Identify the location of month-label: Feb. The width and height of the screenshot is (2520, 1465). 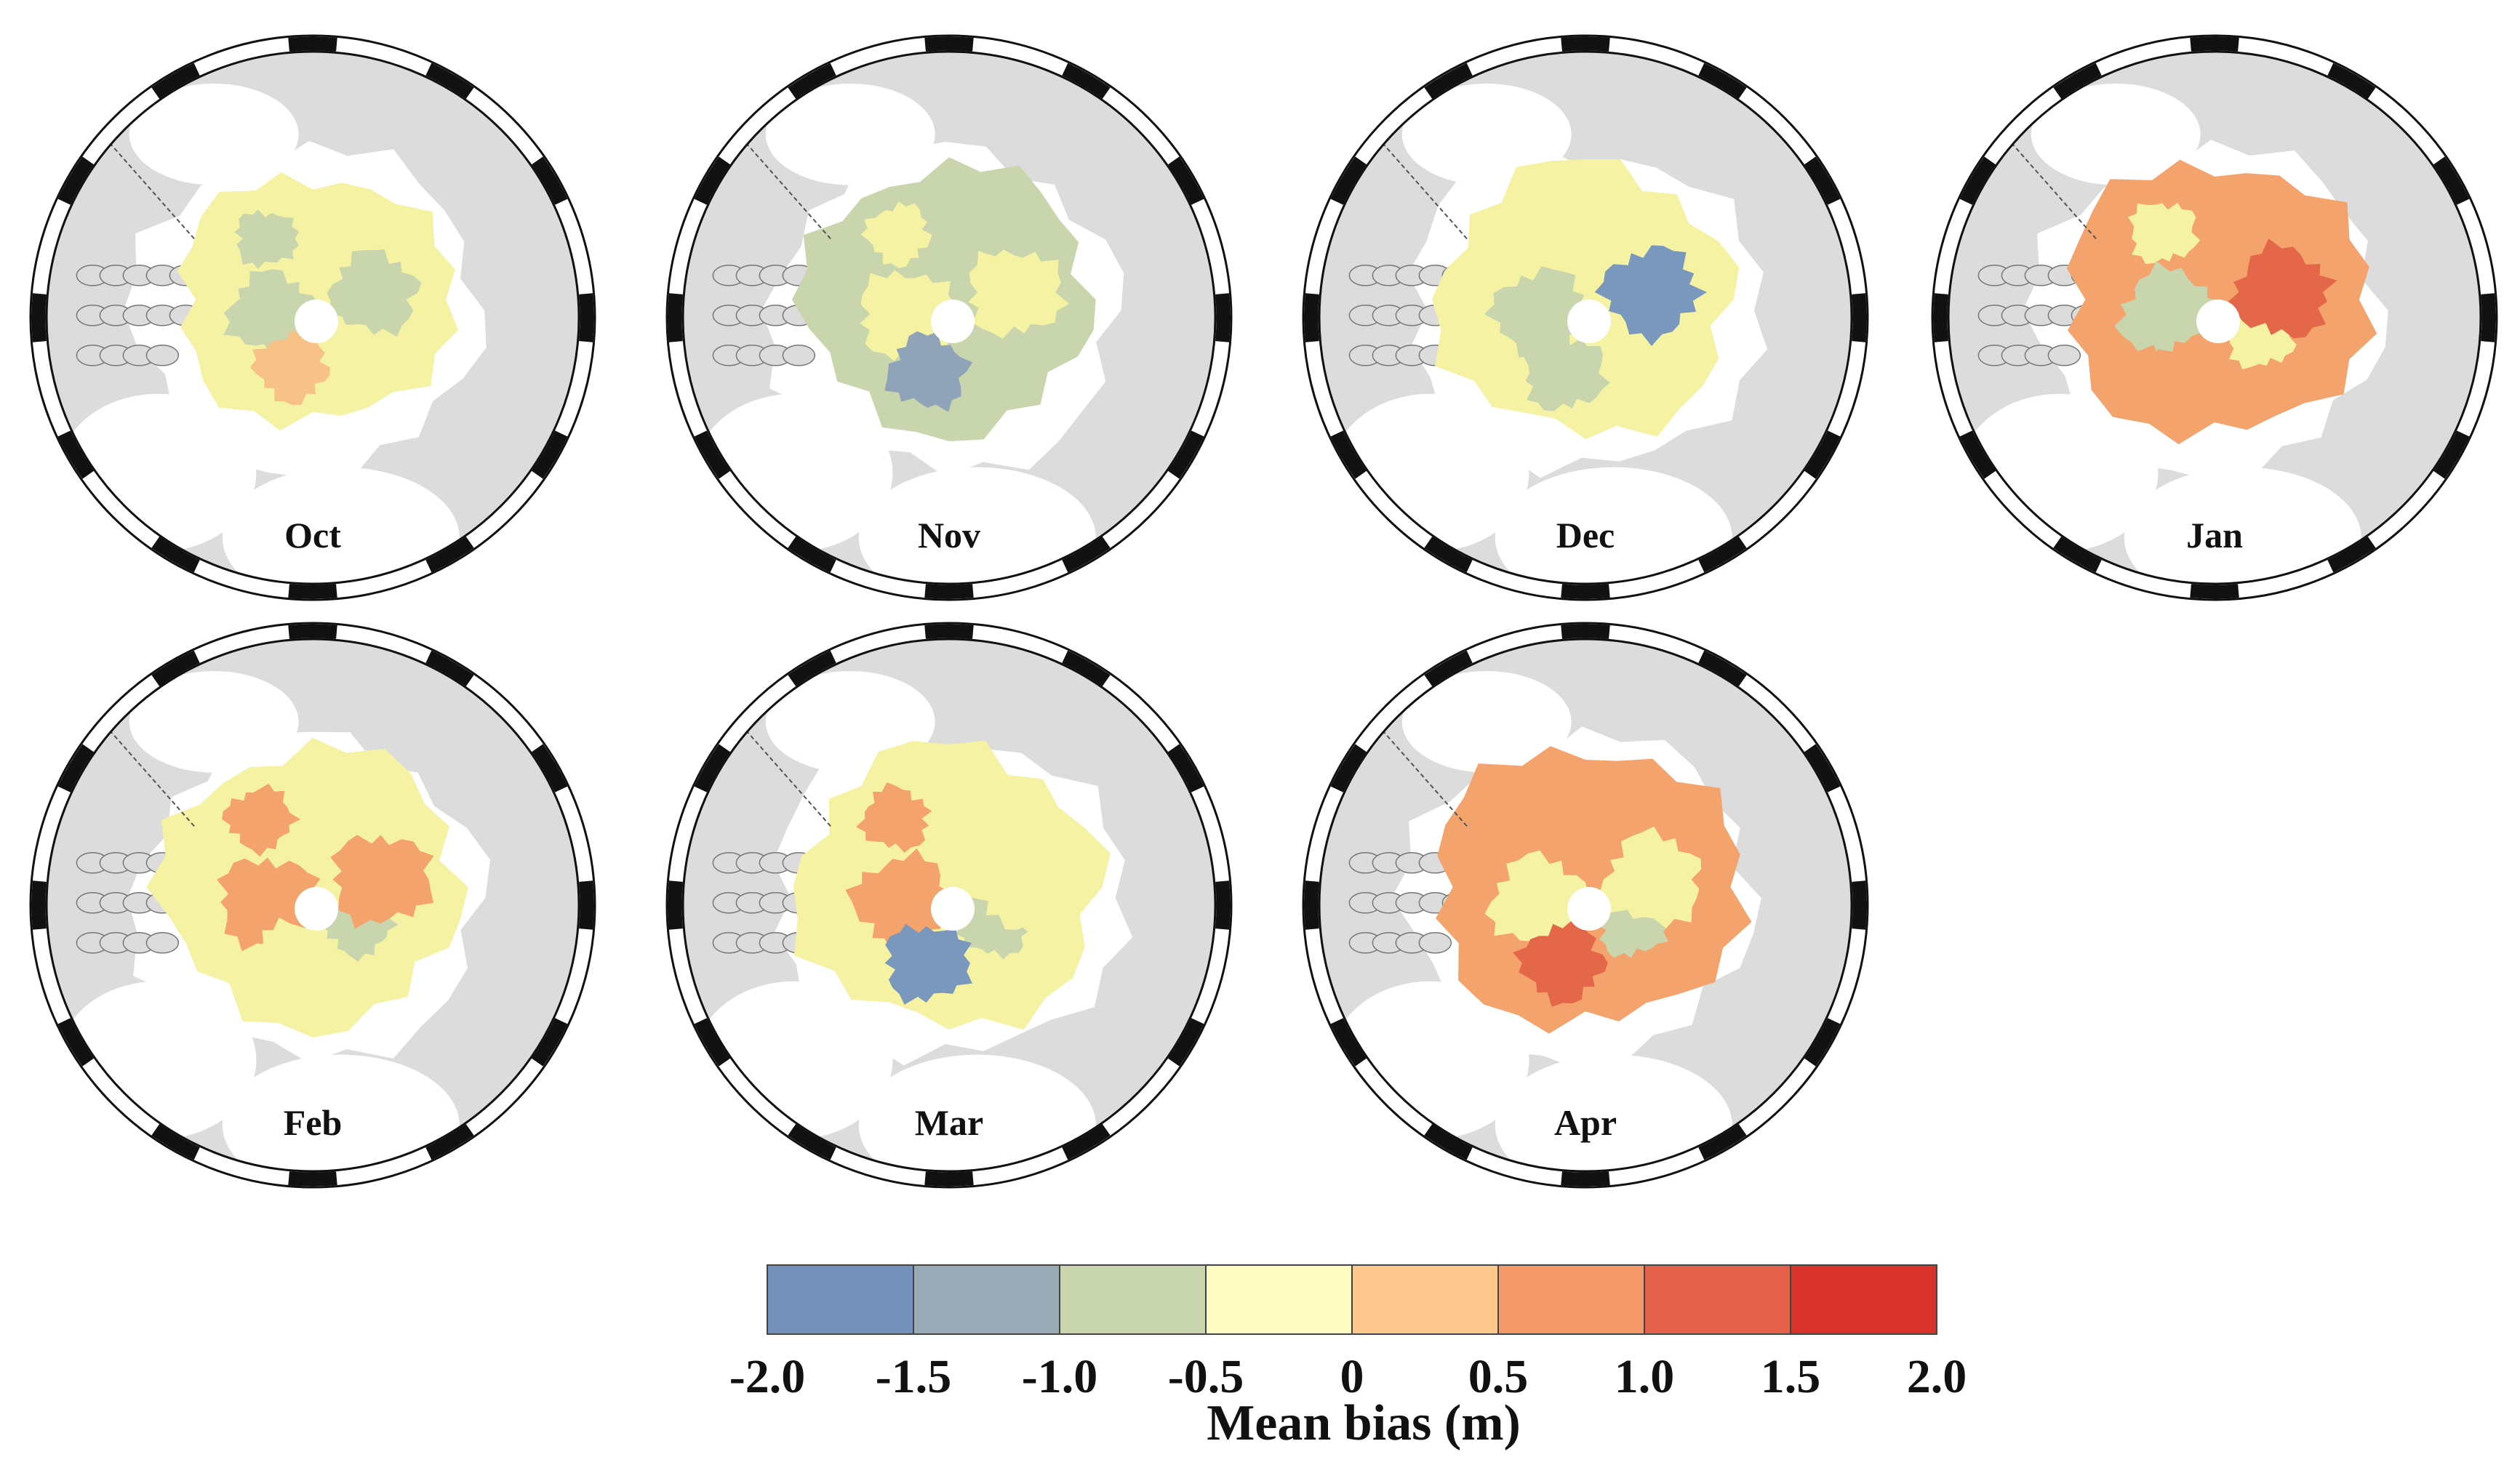
(313, 1122).